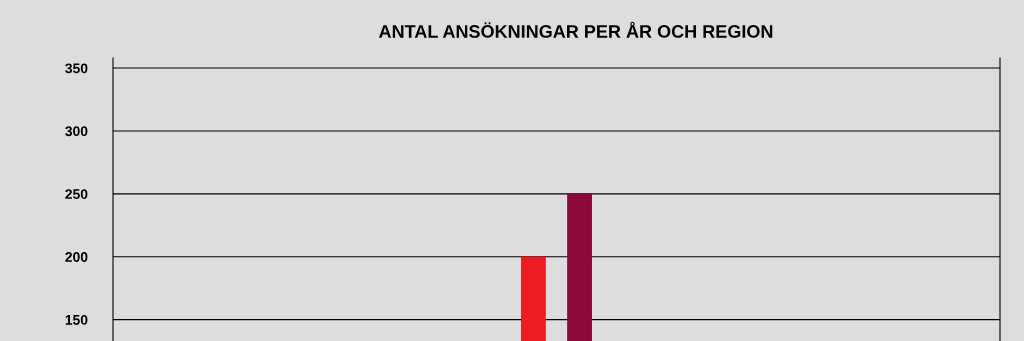 The image size is (1024, 341). What do you see at coordinates (76, 68) in the screenshot?
I see `y-tick-label: 350` at bounding box center [76, 68].